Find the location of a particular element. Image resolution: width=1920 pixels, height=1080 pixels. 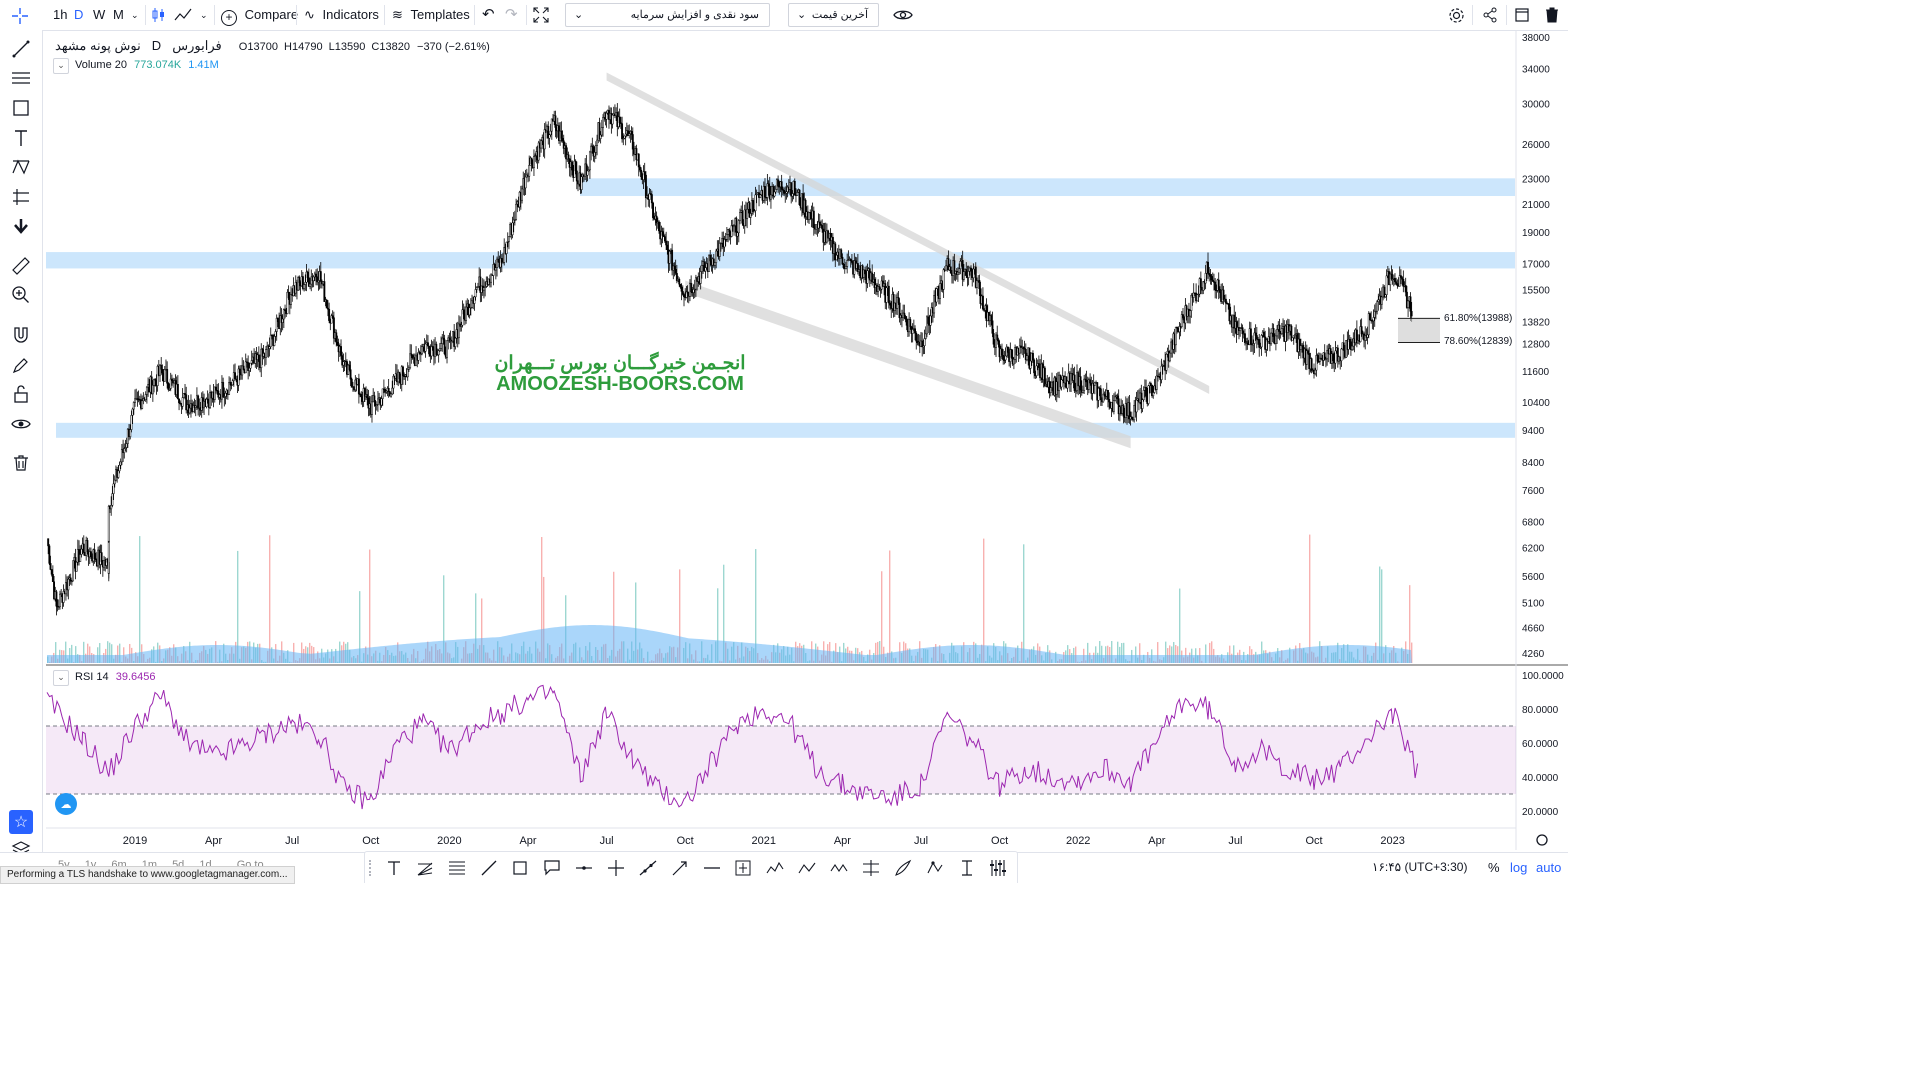

abcde-wave-tool is located at coordinates (839, 868).